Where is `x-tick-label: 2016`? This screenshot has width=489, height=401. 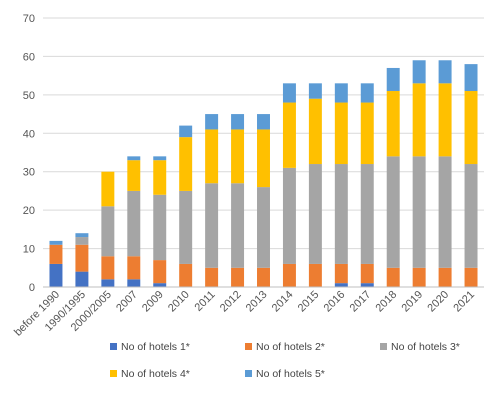 x-tick-label: 2016 is located at coordinates (335, 302).